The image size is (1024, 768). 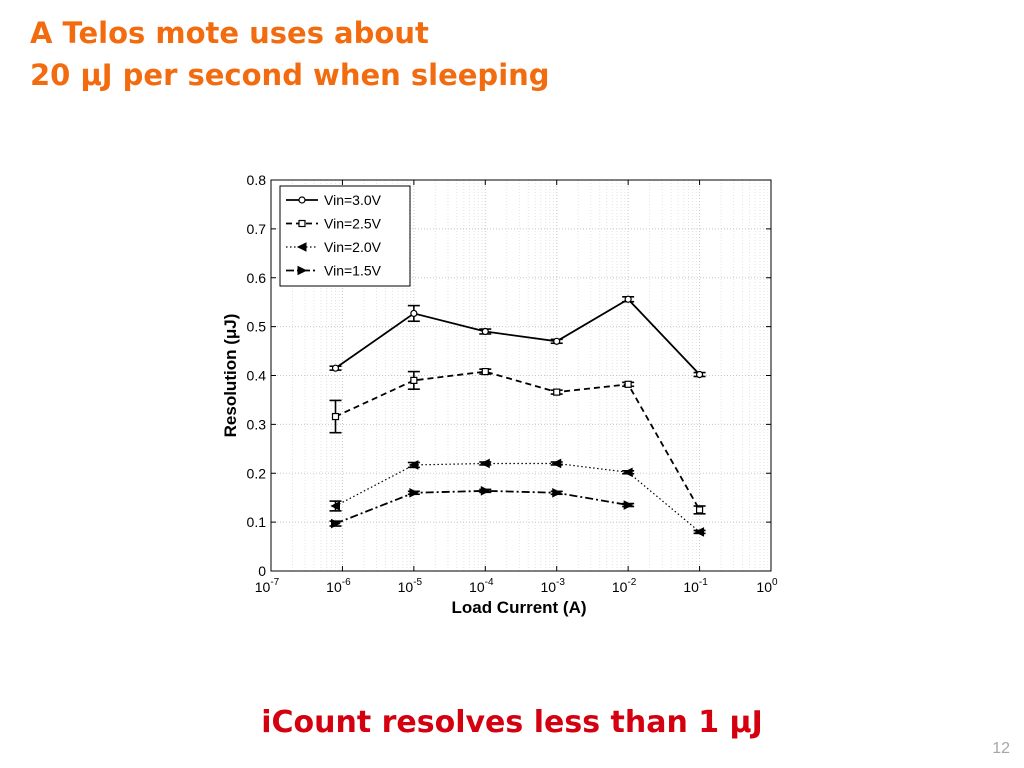 I want to click on legend-item: Vin=2.0V, so click(x=334, y=247).